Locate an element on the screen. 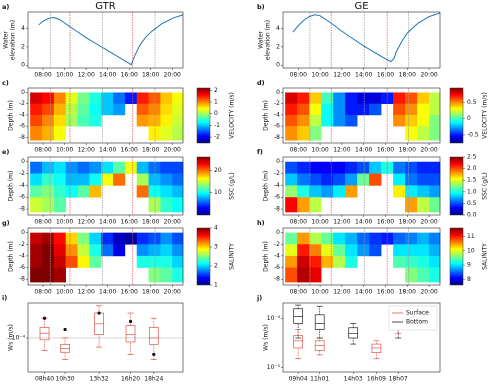  y-tick-label: -6 is located at coordinates (277, 197).